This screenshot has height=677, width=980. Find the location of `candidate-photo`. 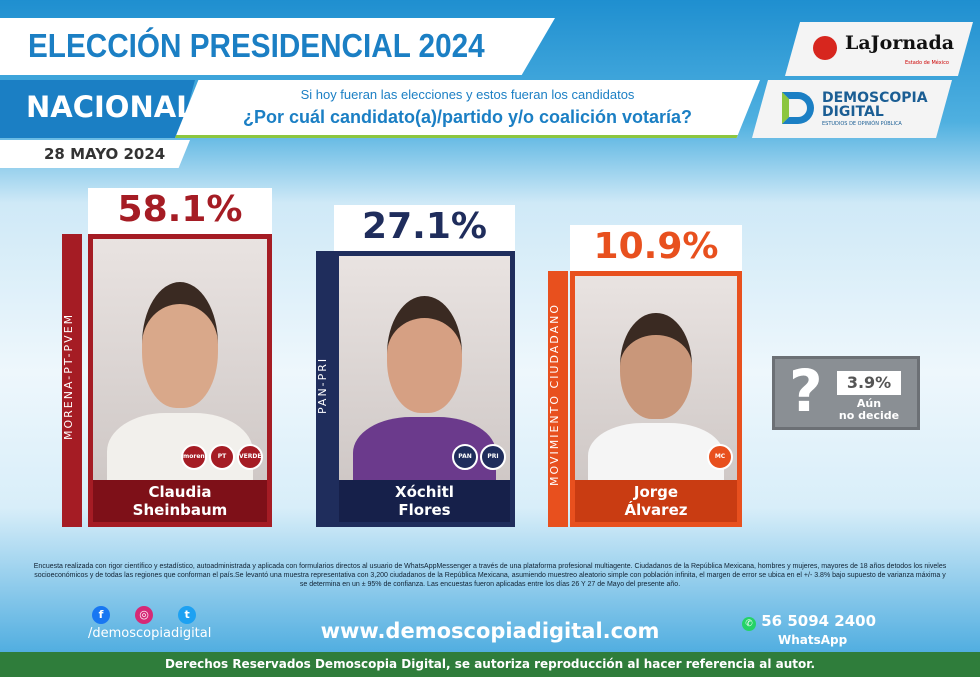

candidate-photo is located at coordinates (180, 374).